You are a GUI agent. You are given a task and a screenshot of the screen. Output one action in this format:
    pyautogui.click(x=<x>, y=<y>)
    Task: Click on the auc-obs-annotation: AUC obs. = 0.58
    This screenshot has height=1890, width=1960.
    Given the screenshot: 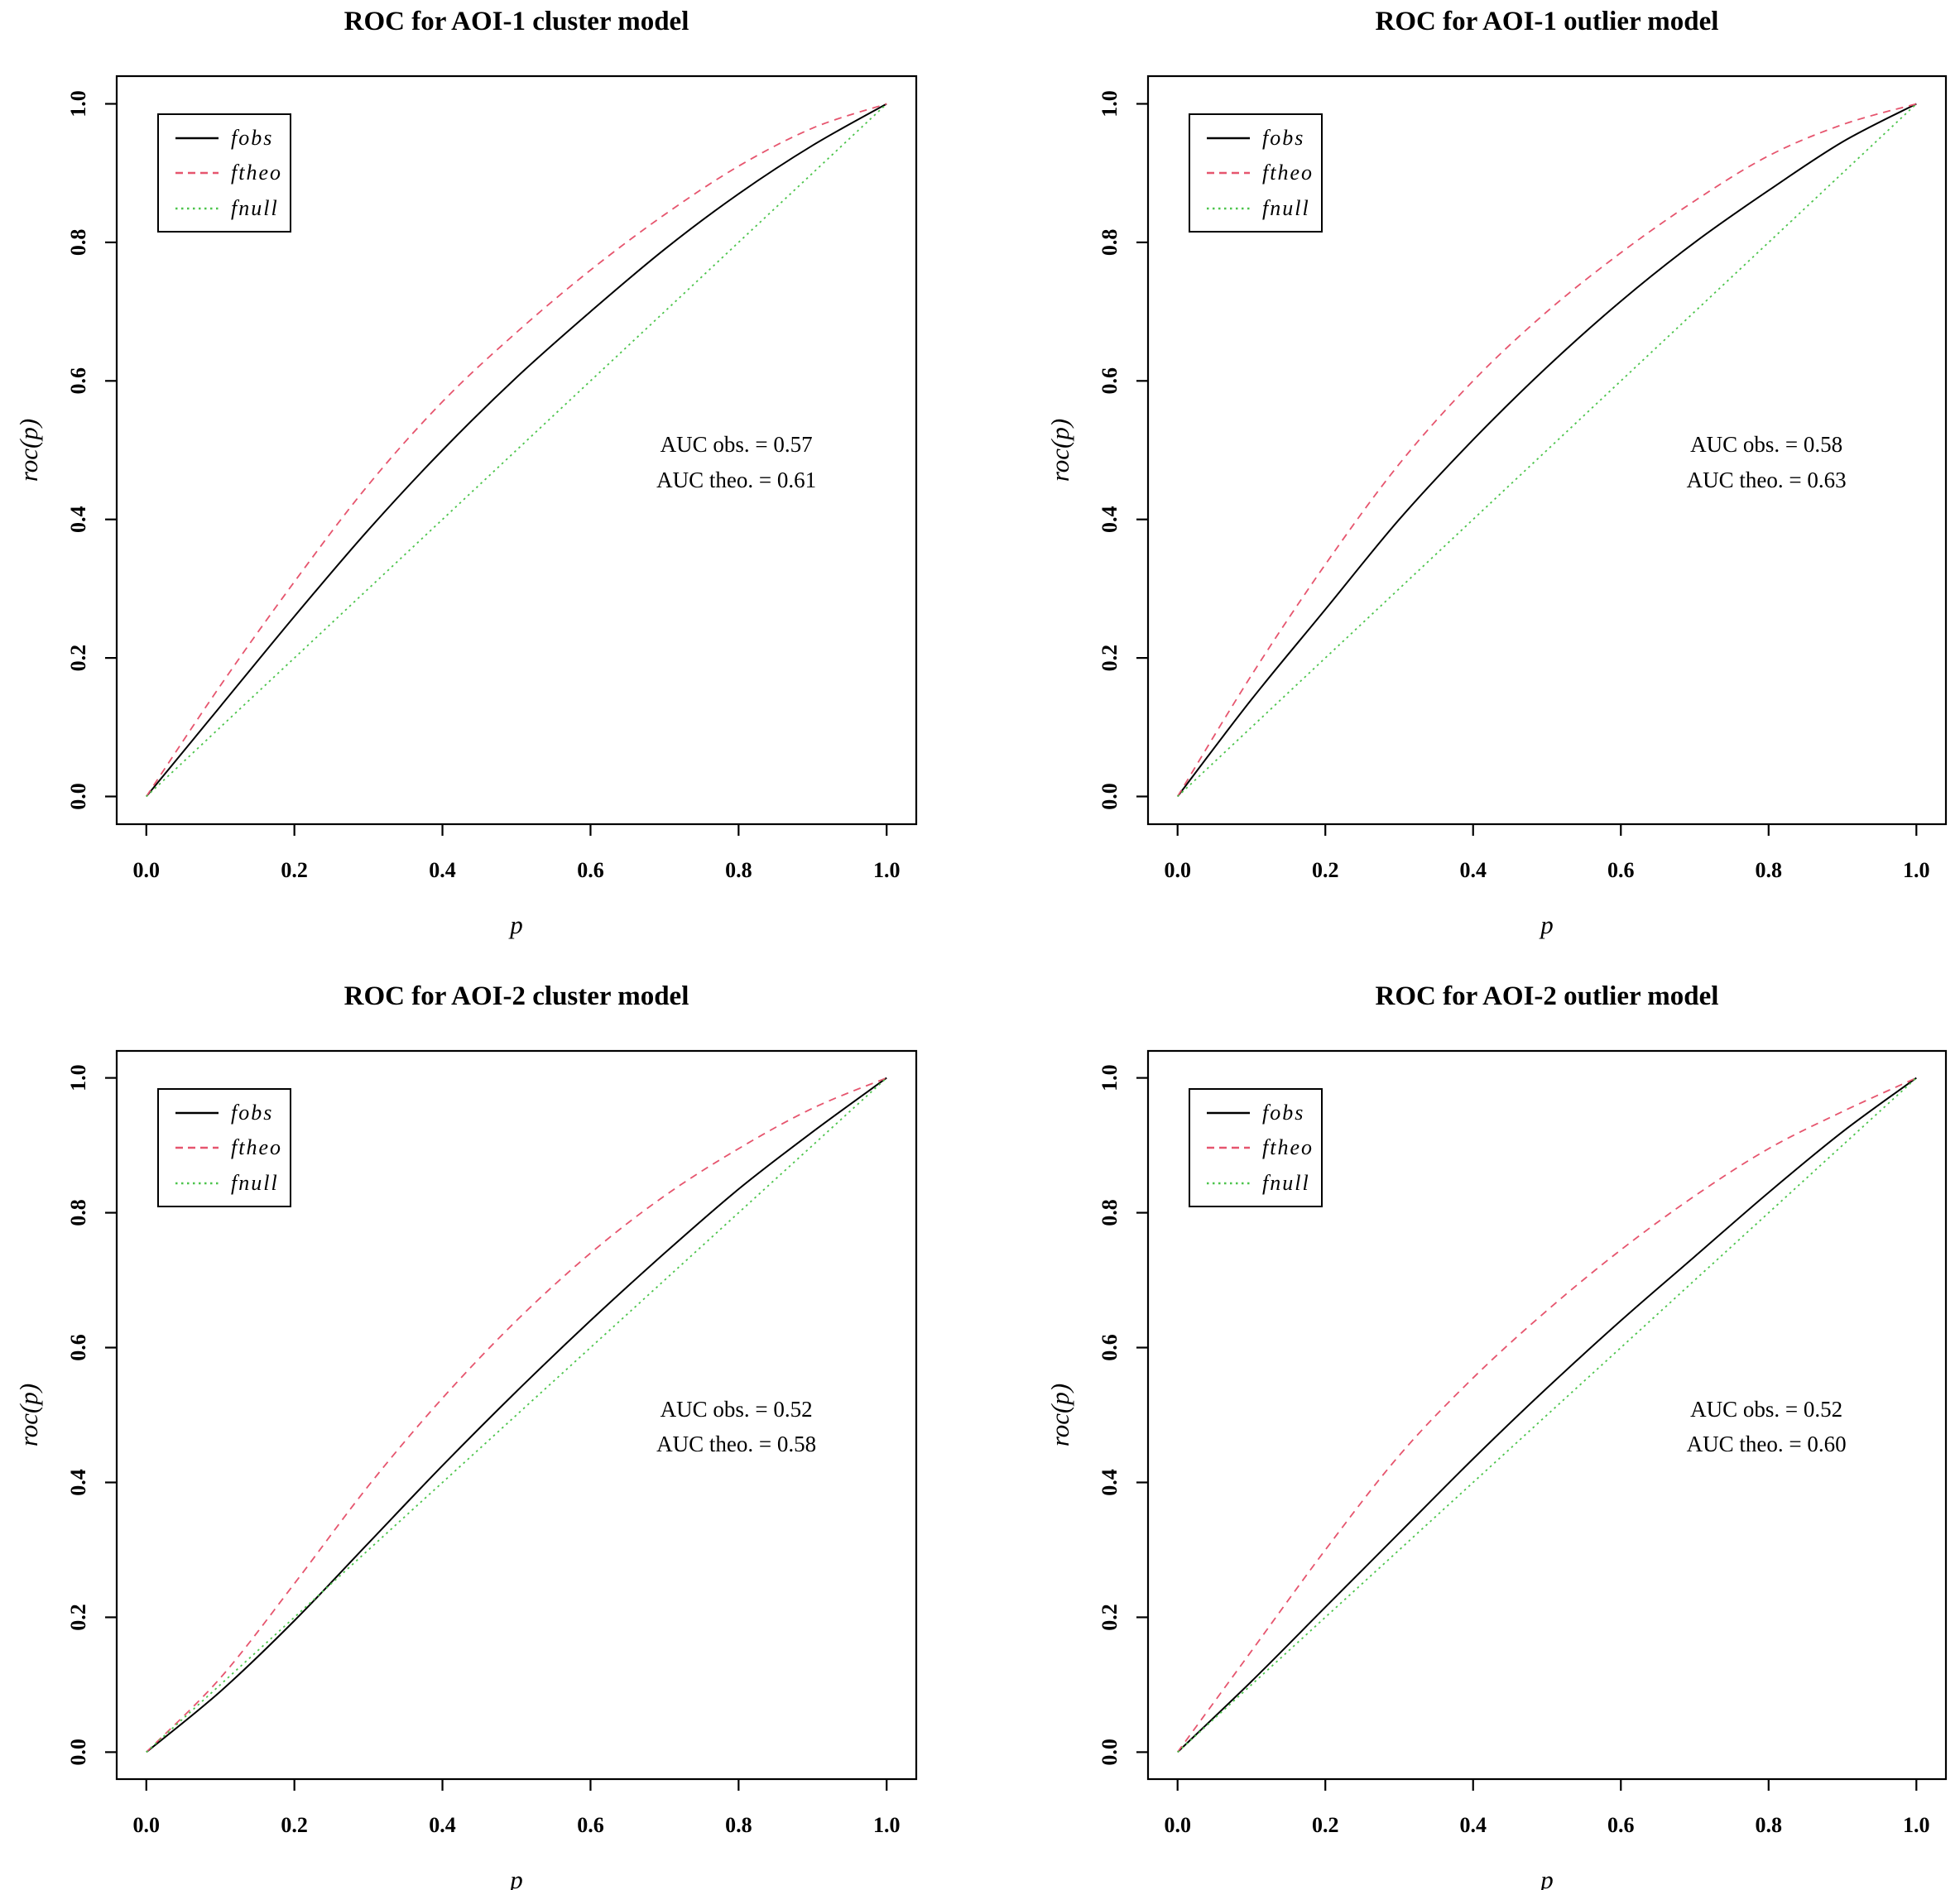 What is the action you would take?
    pyautogui.click(x=1767, y=444)
    